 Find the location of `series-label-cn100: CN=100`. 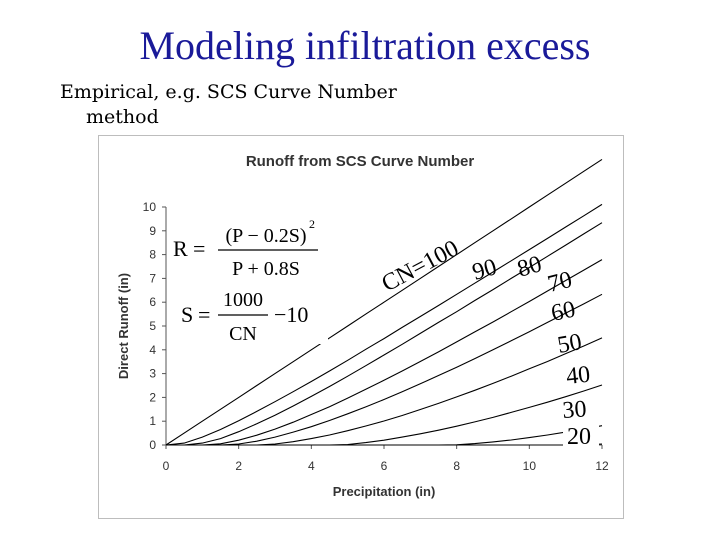

series-label-cn100: CN=100 is located at coordinates (420, 266).